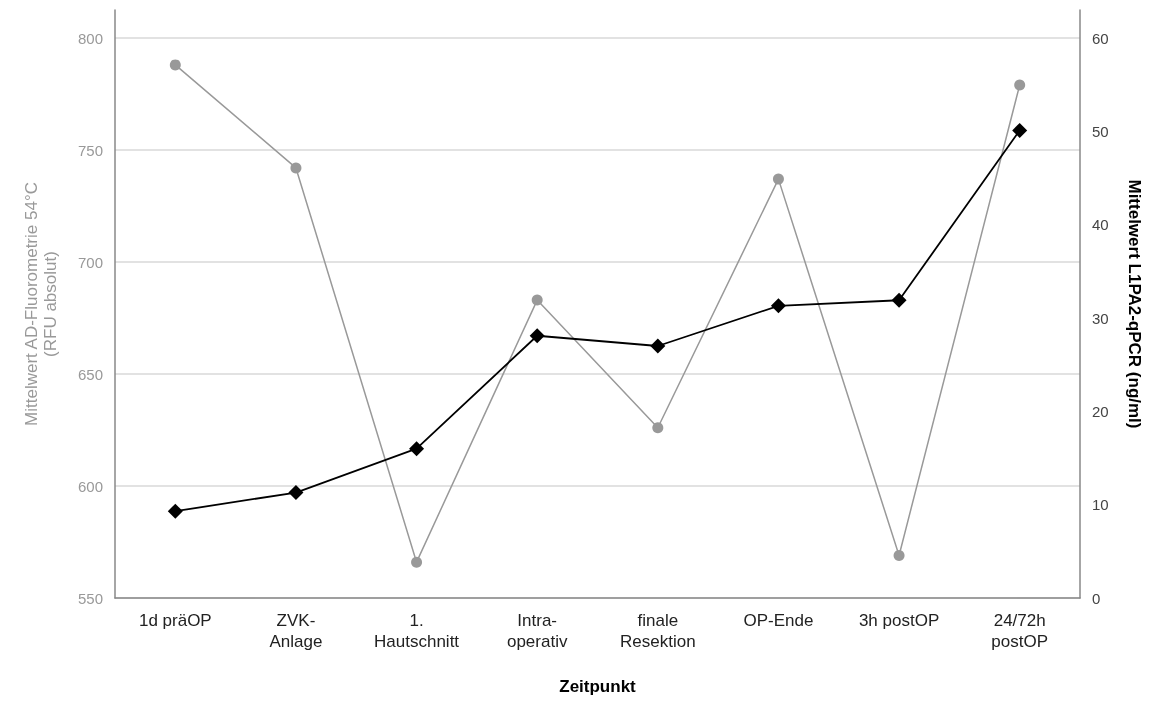  Describe the element at coordinates (1100, 318) in the screenshot. I see `y2-tick-label: 30` at that location.